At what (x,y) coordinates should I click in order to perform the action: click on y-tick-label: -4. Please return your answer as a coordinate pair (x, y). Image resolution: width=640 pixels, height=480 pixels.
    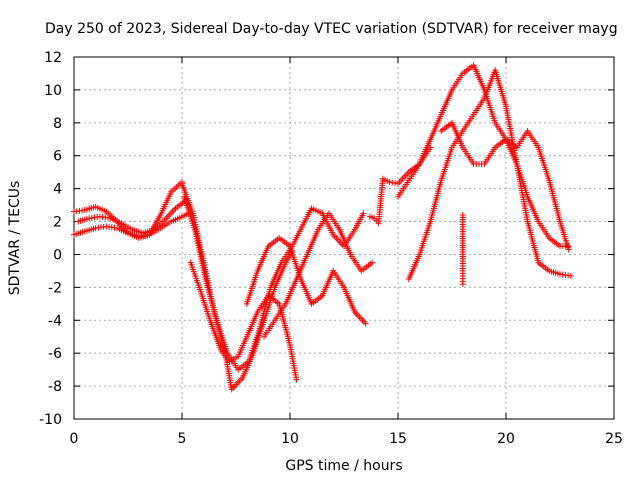
    Looking at the image, I should click on (55, 321).